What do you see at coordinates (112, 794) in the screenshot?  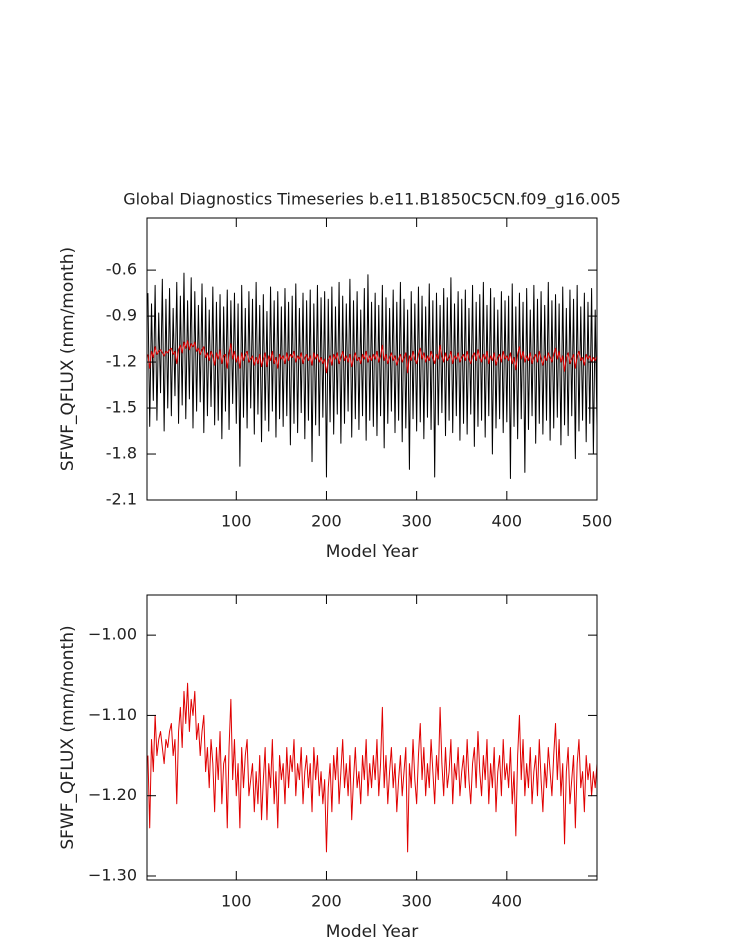 I see `y-tick-label: −1.20` at bounding box center [112, 794].